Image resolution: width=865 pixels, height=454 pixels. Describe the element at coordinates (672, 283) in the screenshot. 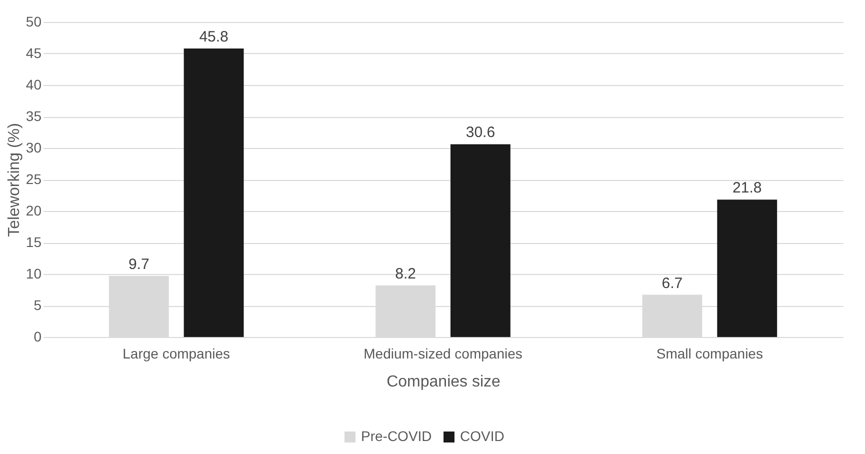

I see `data-label: 6.7` at that location.